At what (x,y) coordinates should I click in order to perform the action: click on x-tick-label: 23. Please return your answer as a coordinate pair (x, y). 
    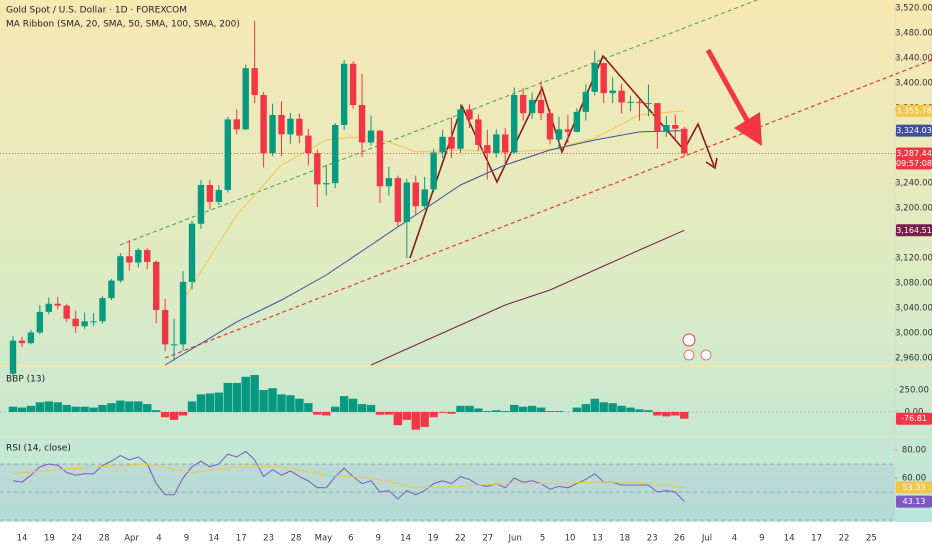
    Looking at the image, I should click on (652, 539).